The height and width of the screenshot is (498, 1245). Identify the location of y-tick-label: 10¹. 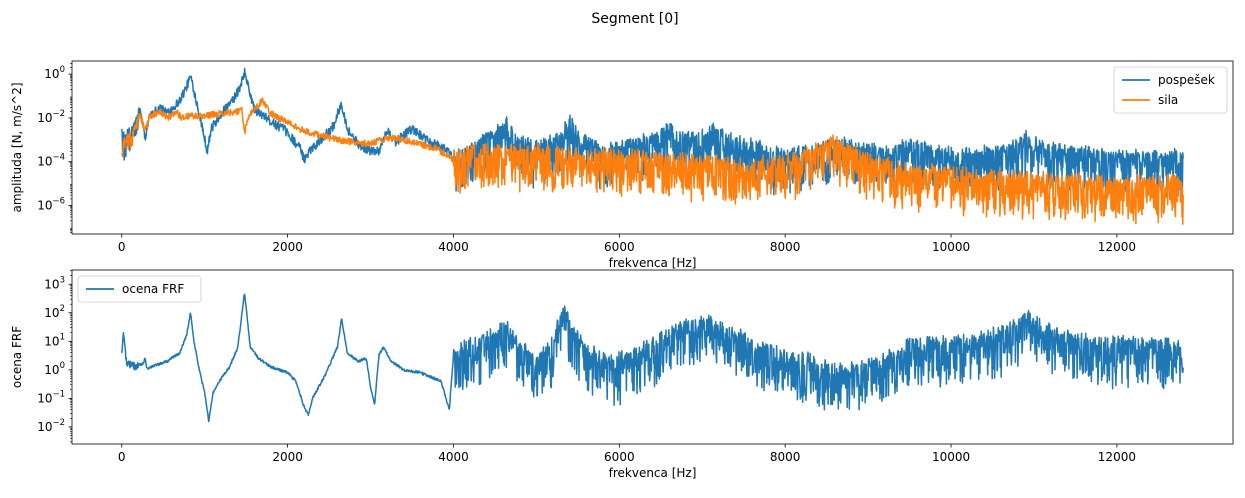
(54, 340).